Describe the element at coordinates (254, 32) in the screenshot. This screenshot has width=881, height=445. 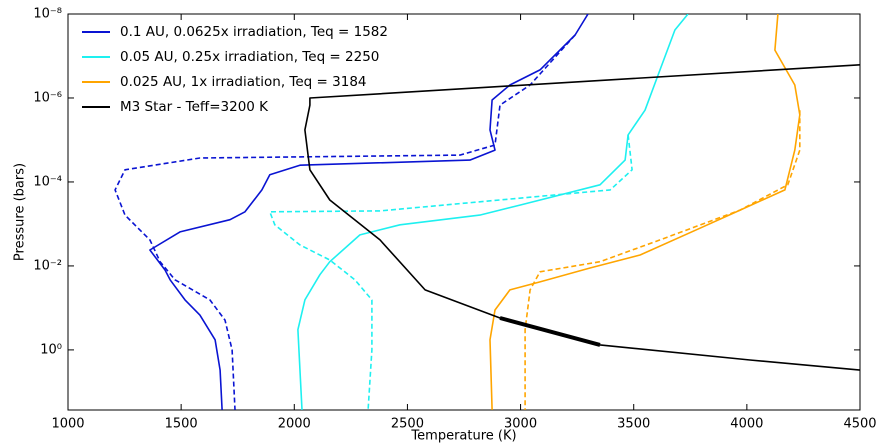
I see `legend-label: 0.1 AU, 0.0625x irradiation, Teq = 1582` at that location.